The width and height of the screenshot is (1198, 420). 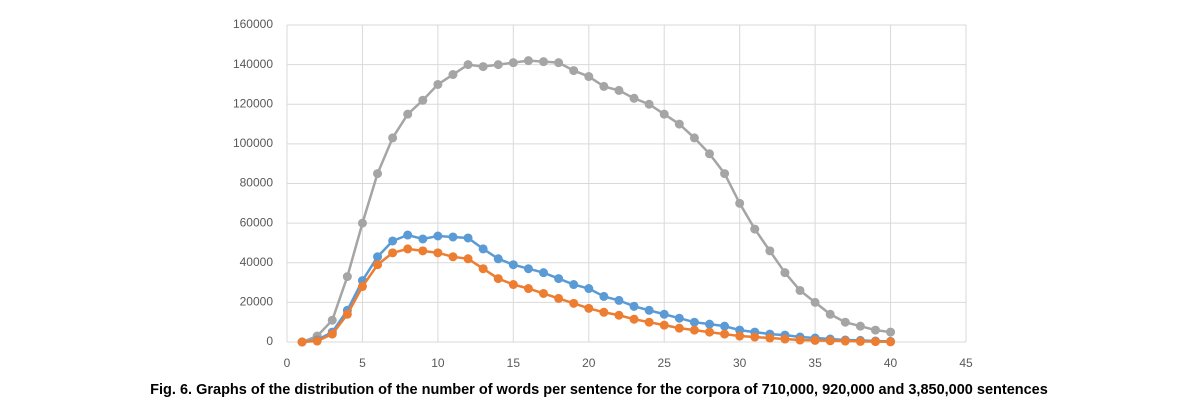 What do you see at coordinates (287, 363) in the screenshot?
I see `x-tick-label: 0` at bounding box center [287, 363].